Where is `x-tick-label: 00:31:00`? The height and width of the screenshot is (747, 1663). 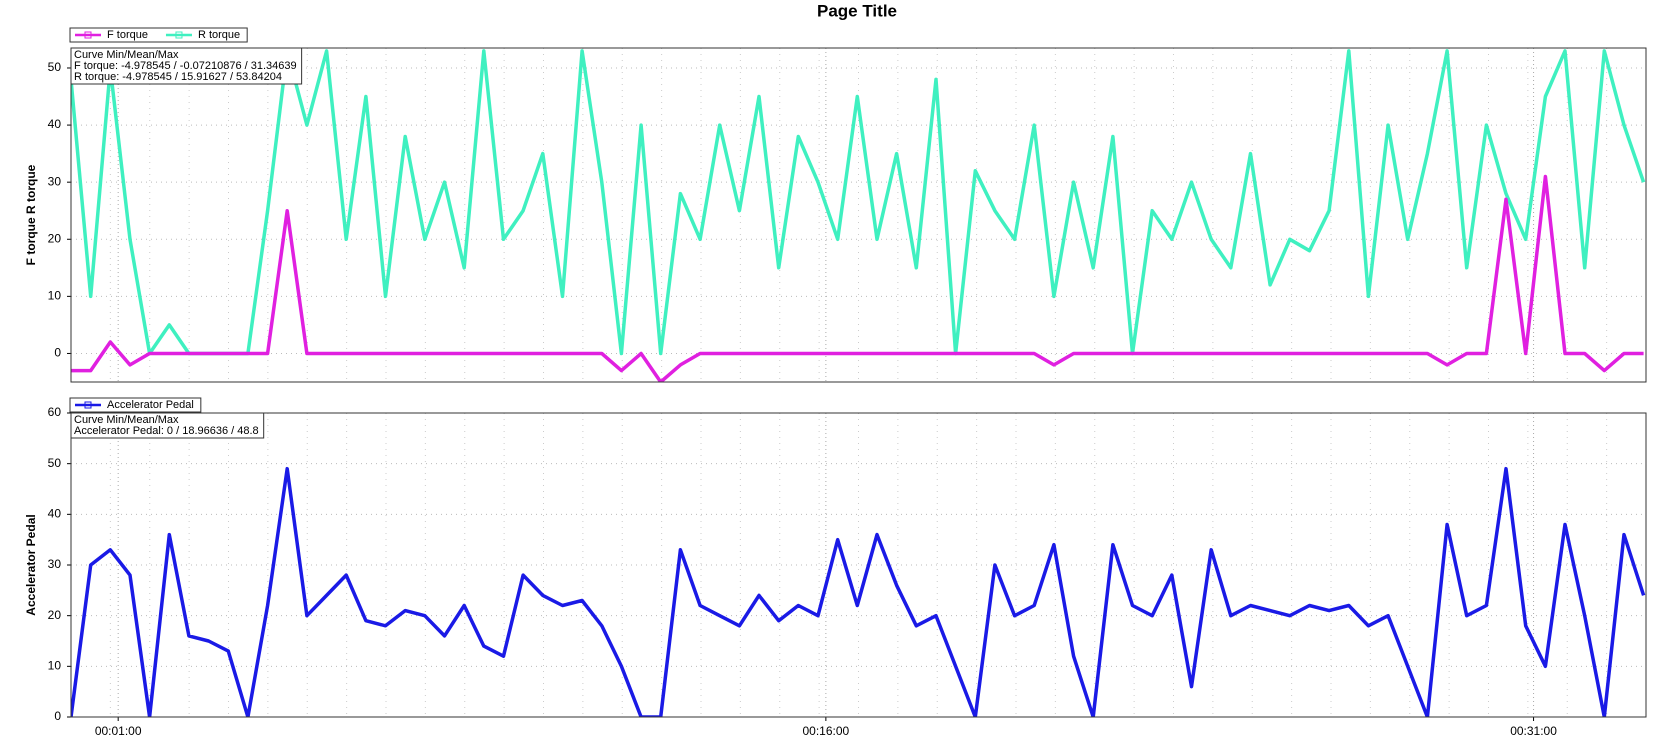 x-tick-label: 00:31:00 is located at coordinates (1533, 731).